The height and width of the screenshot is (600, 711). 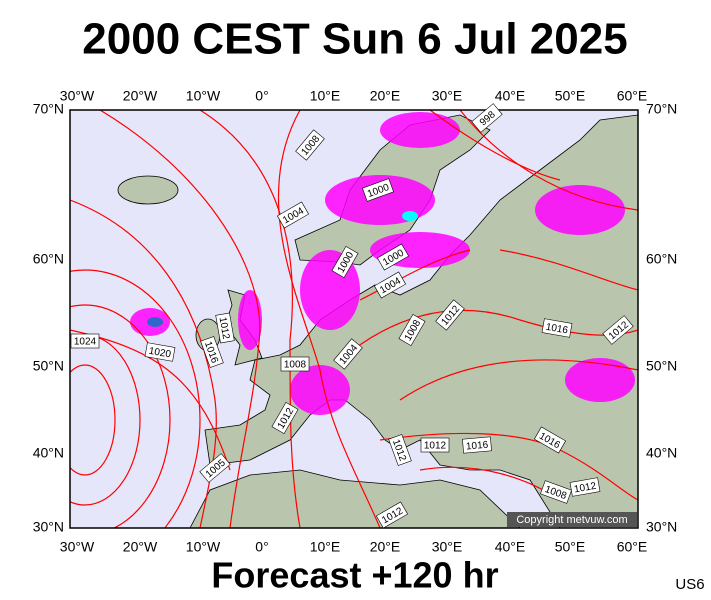 What do you see at coordinates (148, 190) in the screenshot?
I see `land-iceland` at bounding box center [148, 190].